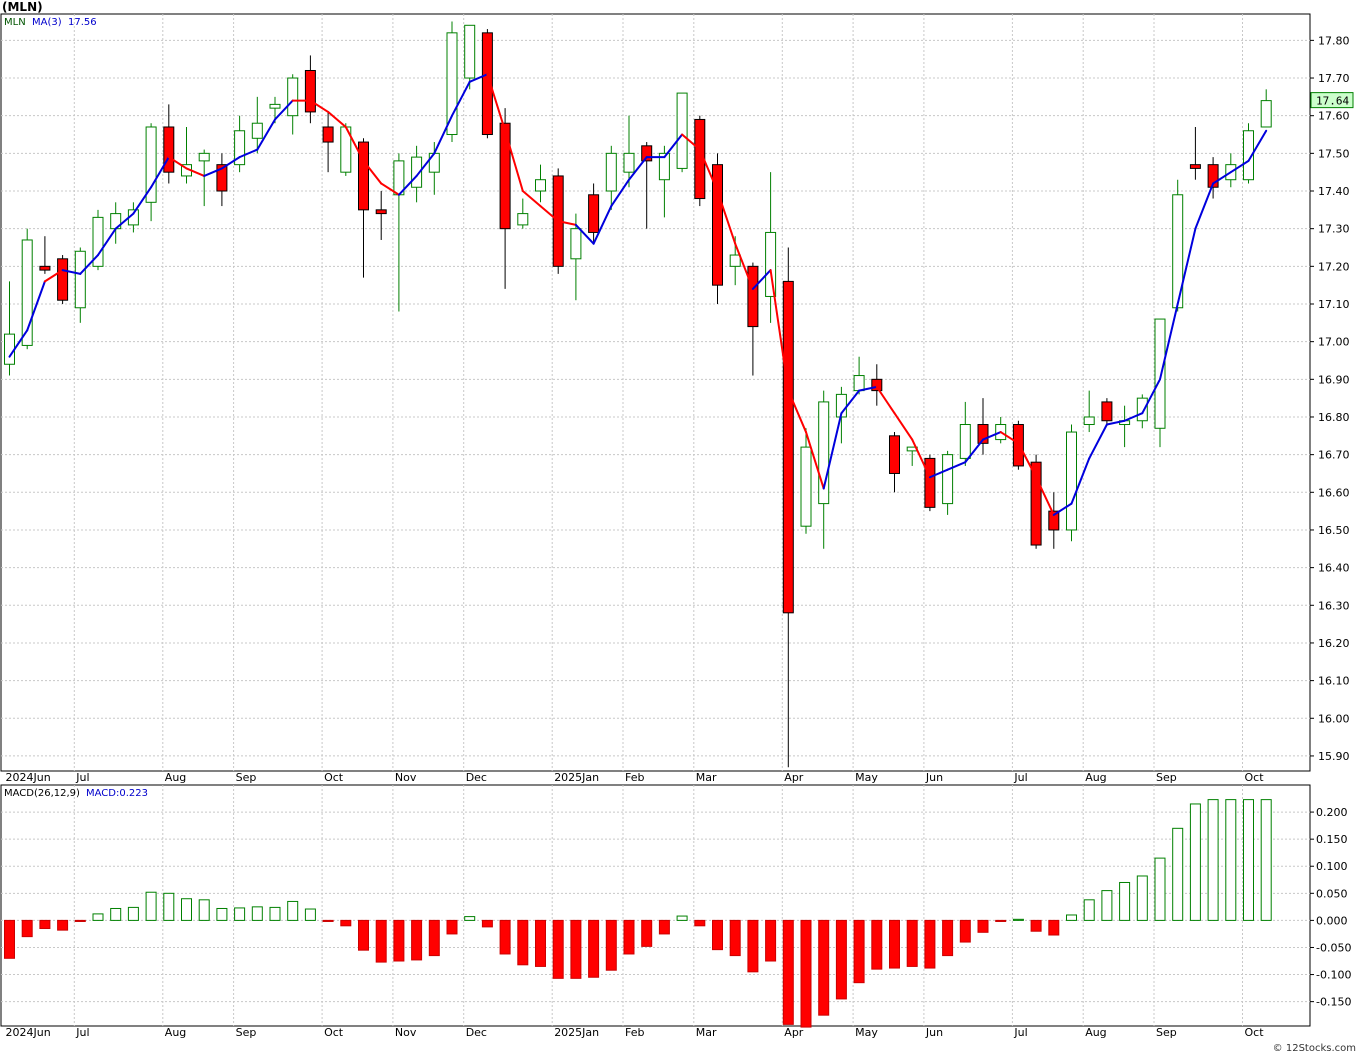 The image size is (1360, 1056). What do you see at coordinates (1095, 777) in the screenshot?
I see `price-x-tick-label: Aug` at bounding box center [1095, 777].